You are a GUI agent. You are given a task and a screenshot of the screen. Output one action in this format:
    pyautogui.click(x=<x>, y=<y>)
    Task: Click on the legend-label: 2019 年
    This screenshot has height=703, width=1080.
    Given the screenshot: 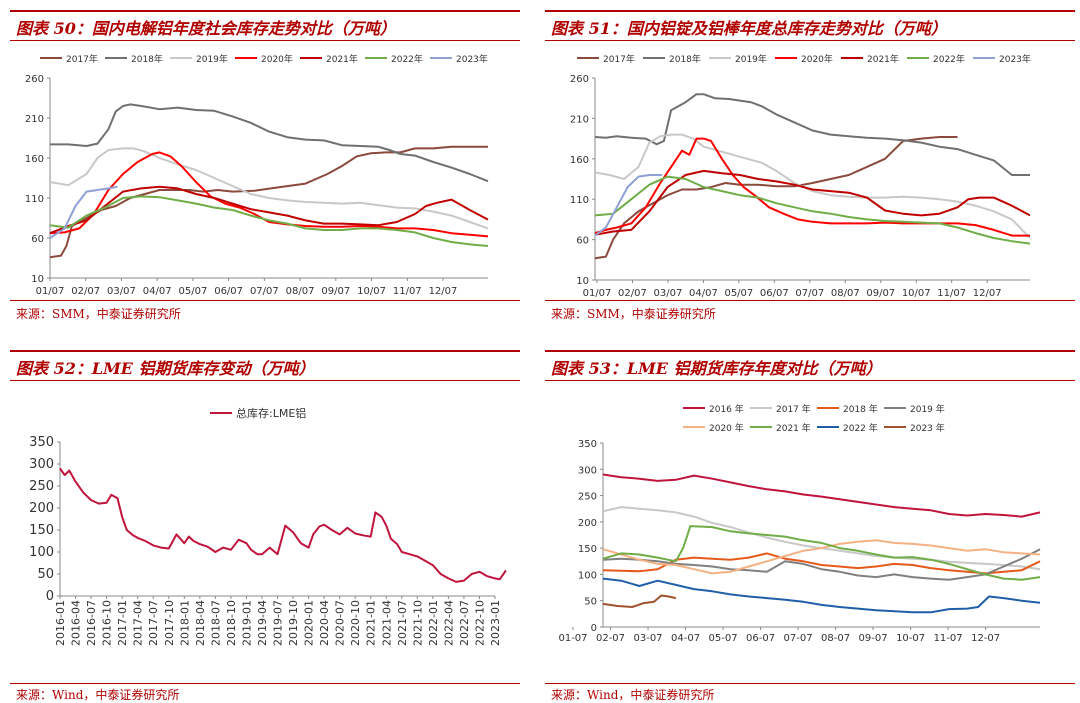 What is the action you would take?
    pyautogui.click(x=927, y=409)
    